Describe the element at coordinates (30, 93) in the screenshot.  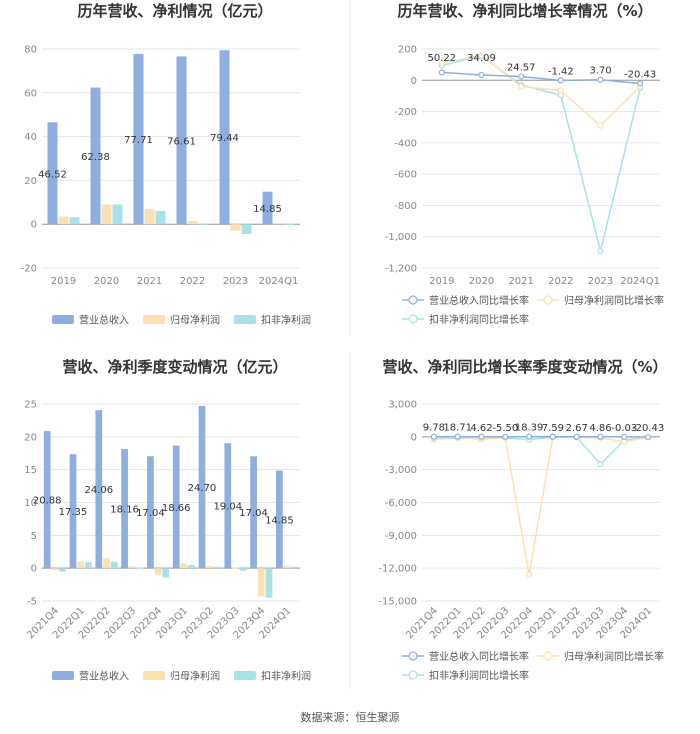
I see `y-tick-label: 60` at that location.